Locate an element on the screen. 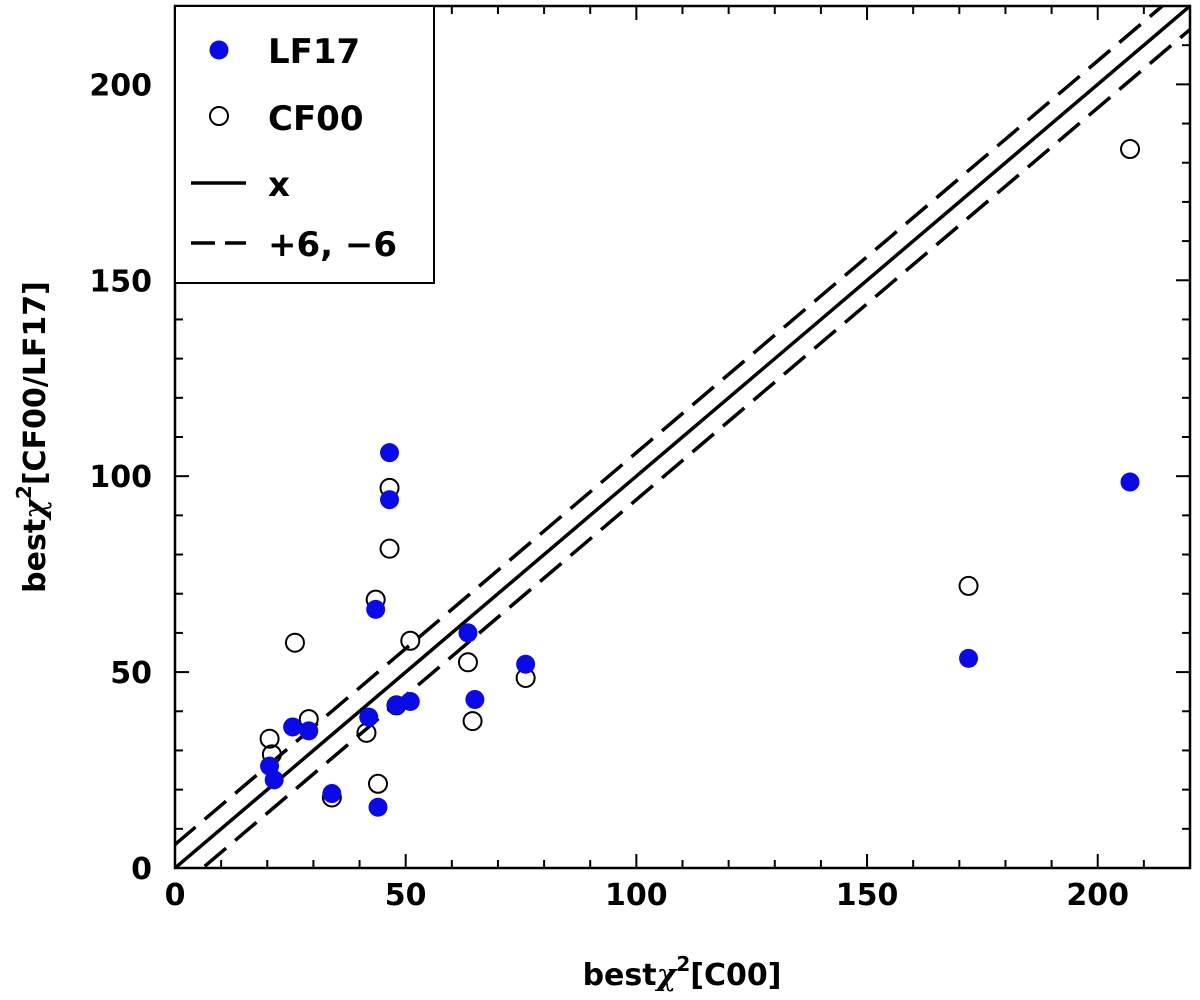 This screenshot has width=1200, height=1000. y-axis-title: bestχ2[CF00/LF17] is located at coordinates (32, 437).